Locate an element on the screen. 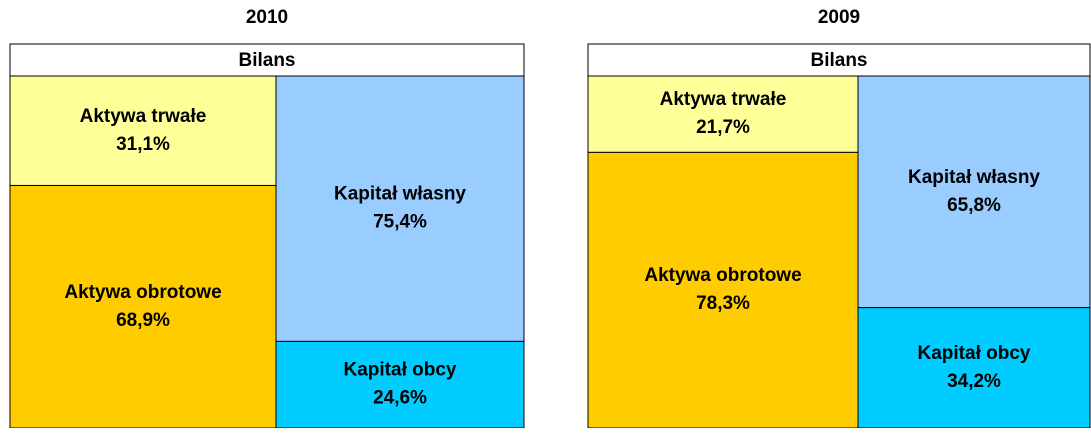 The image size is (1091, 433). segment-value-label: 34,2% is located at coordinates (974, 381).